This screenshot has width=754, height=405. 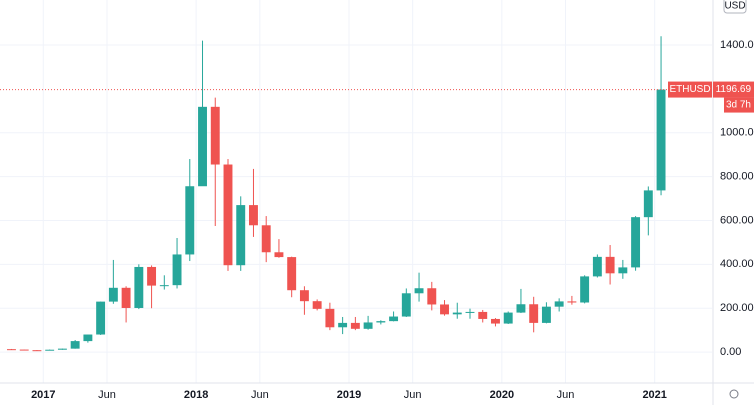 What do you see at coordinates (43, 395) in the screenshot?
I see `x-tick-label: 2017` at bounding box center [43, 395].